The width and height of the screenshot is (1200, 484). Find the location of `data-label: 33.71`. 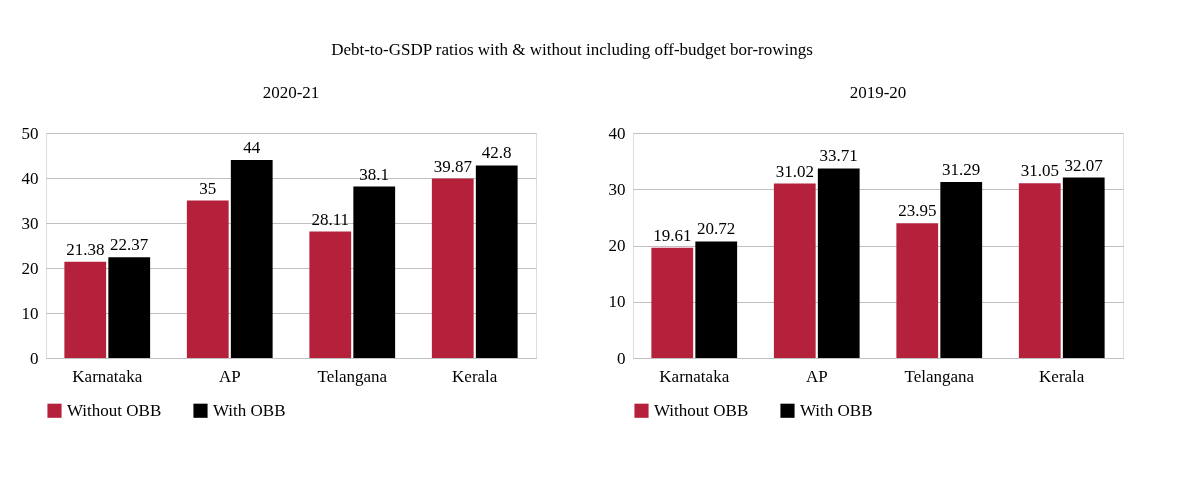

data-label: 33.71 is located at coordinates (838, 156).